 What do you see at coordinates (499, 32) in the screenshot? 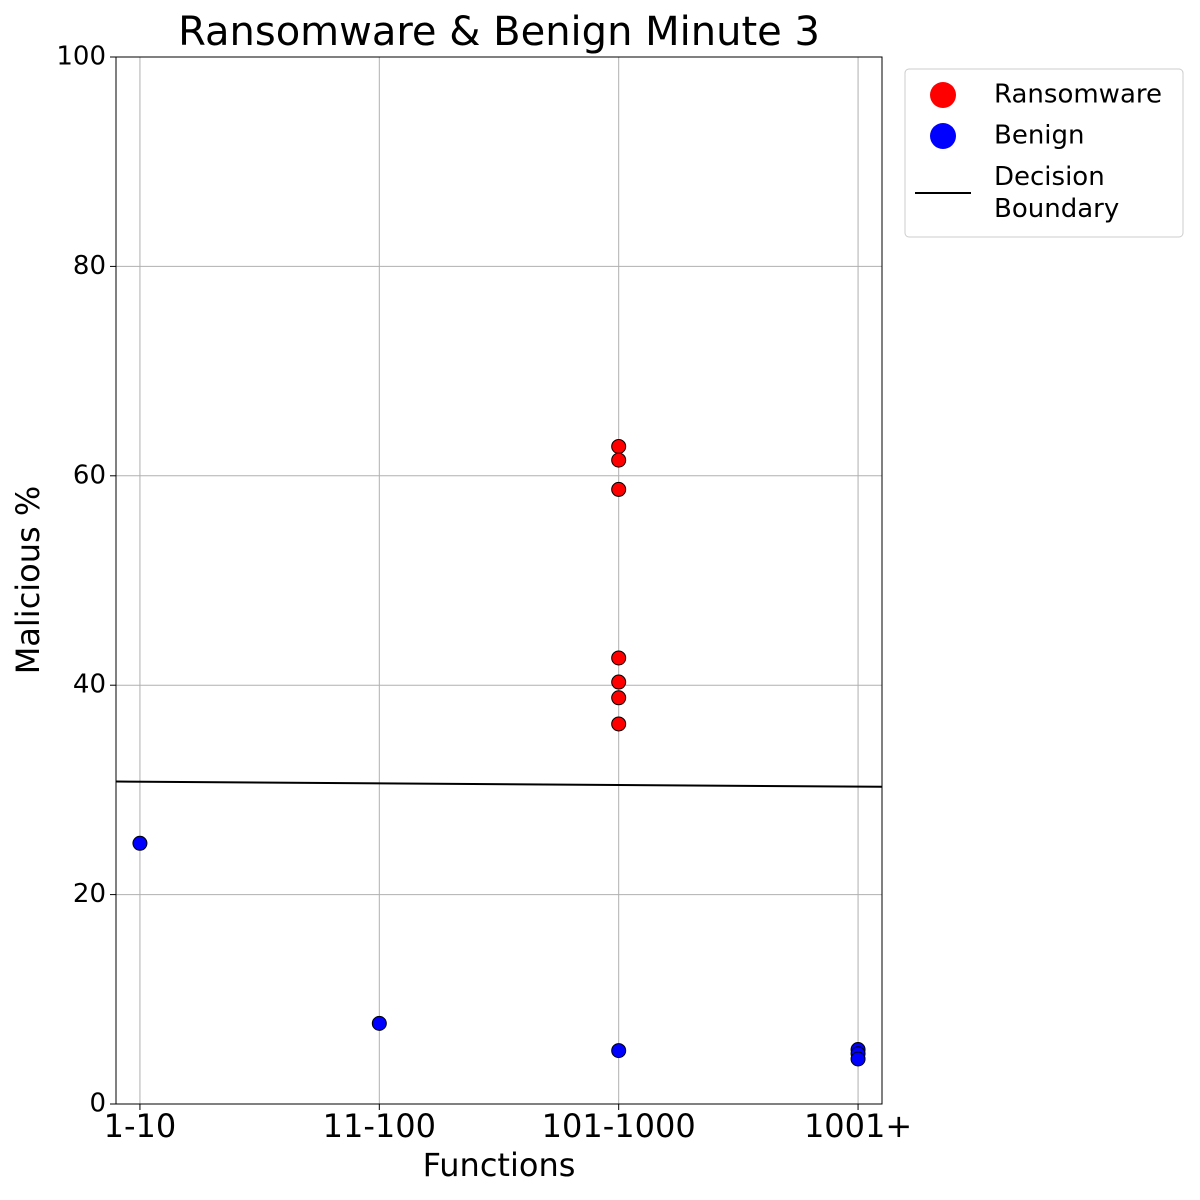
I see `chart-title: Ransomware & Benign Minute 3` at bounding box center [499, 32].